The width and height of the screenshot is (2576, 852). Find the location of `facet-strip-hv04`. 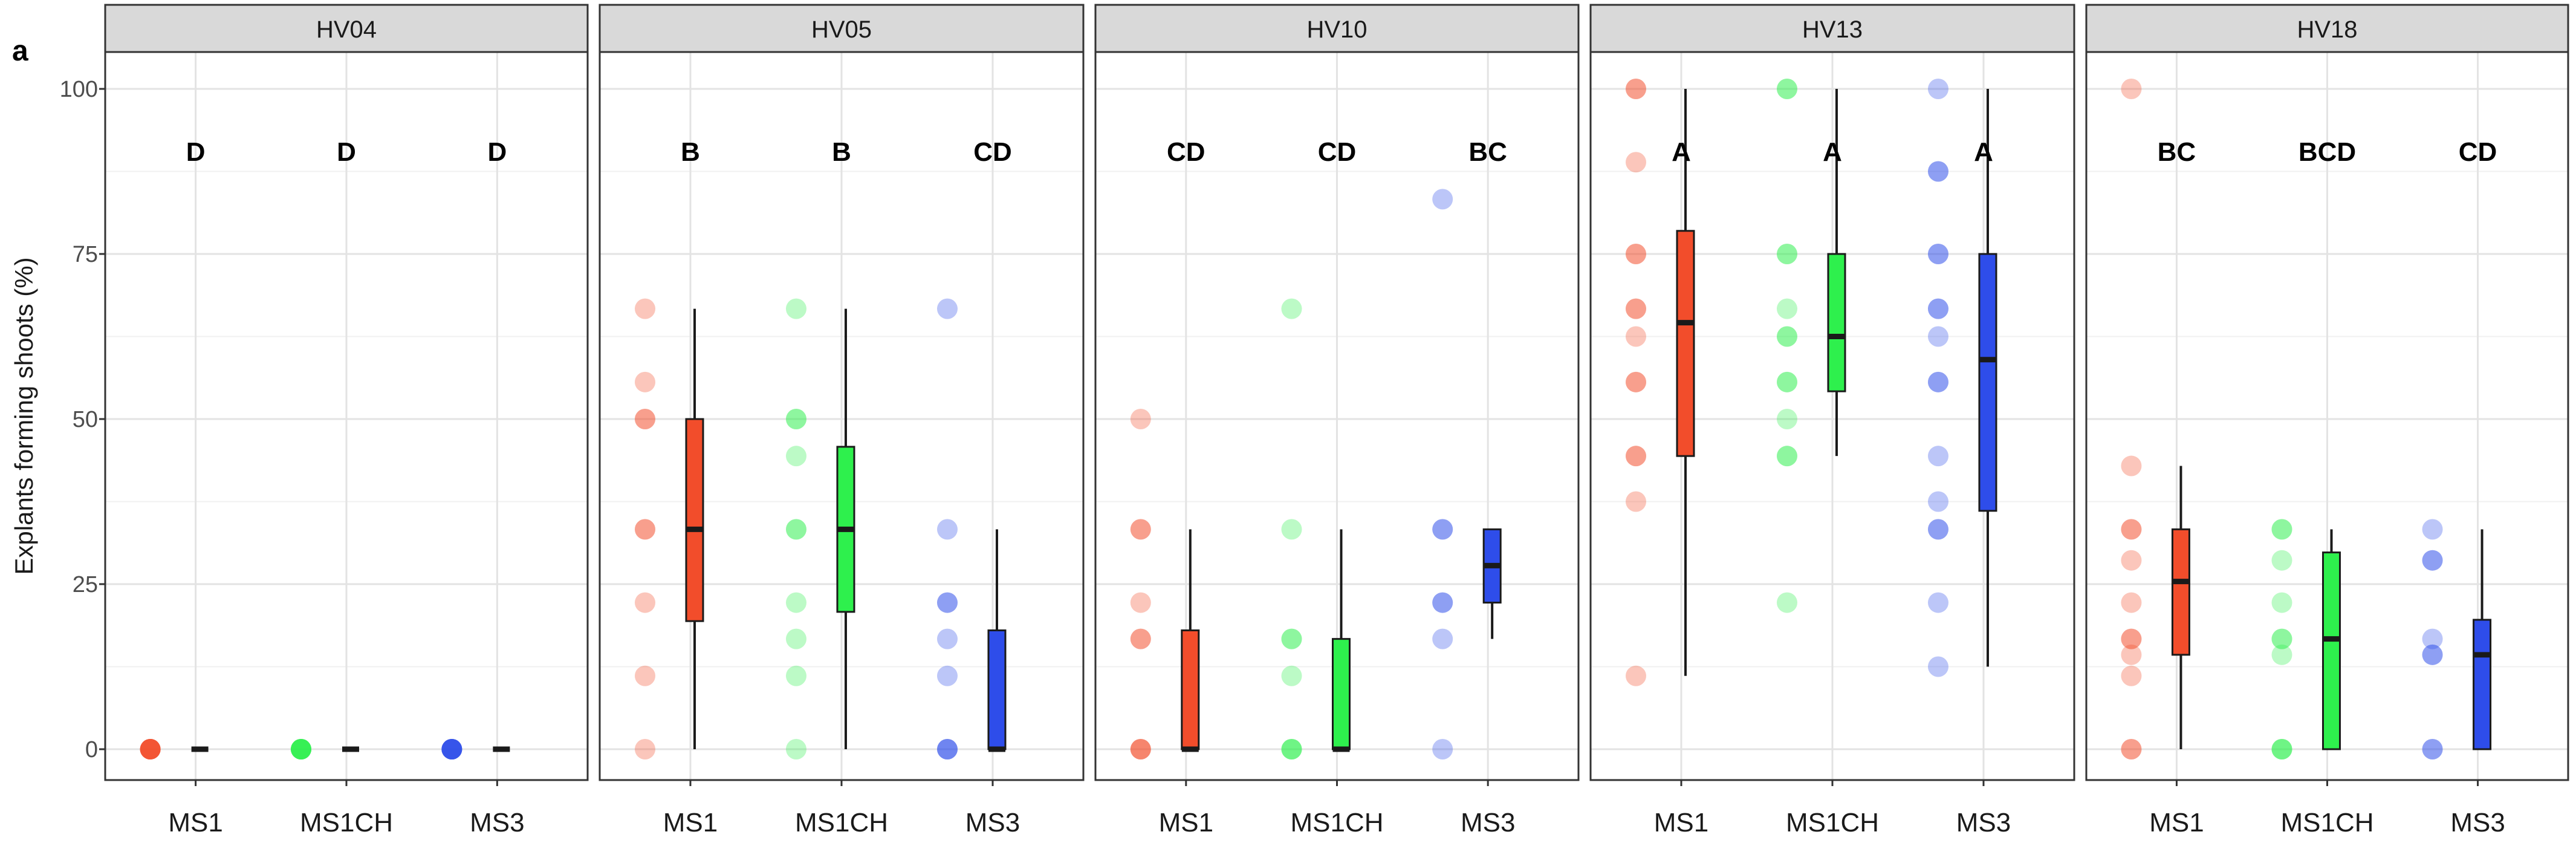

facet-strip-hv04 is located at coordinates (347, 28).